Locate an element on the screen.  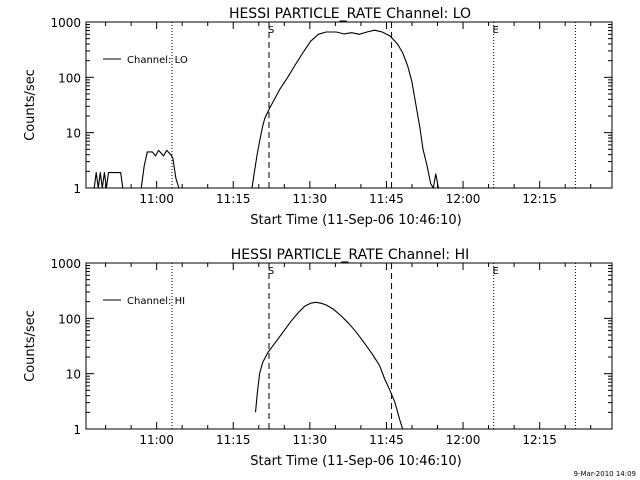
footer-timestamp: 9-Mar-2010 14:09 is located at coordinates (605, 474).